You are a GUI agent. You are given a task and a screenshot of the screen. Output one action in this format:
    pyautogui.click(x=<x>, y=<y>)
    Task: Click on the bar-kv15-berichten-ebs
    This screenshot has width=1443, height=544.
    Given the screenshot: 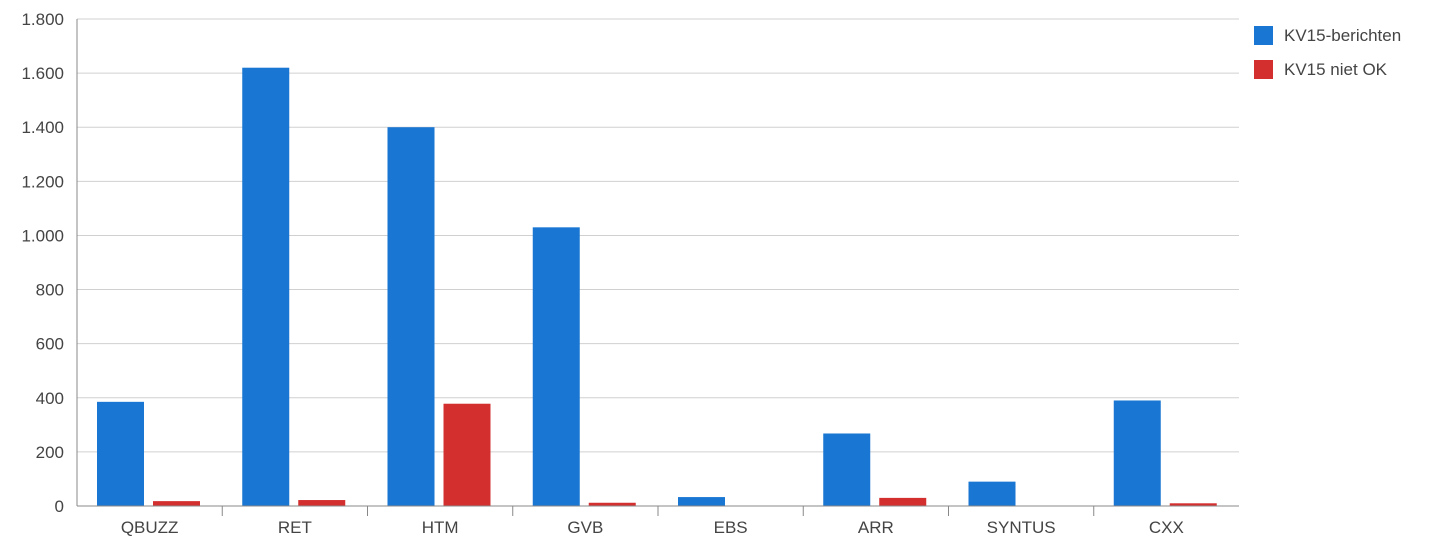 What is the action you would take?
    pyautogui.click(x=701, y=501)
    